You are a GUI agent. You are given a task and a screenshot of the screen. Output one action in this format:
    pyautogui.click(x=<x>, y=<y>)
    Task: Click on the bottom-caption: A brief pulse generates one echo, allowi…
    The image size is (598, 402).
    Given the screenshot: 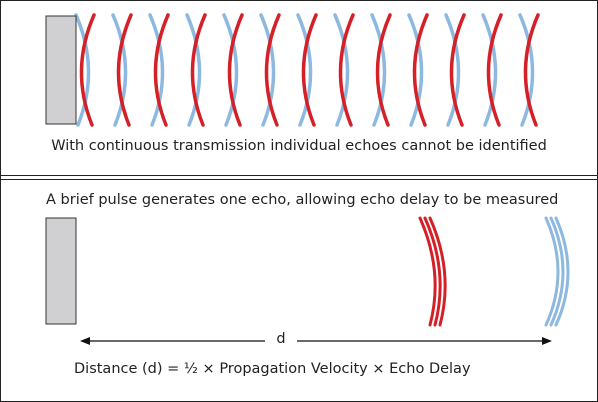 What is the action you would take?
    pyautogui.click(x=302, y=200)
    